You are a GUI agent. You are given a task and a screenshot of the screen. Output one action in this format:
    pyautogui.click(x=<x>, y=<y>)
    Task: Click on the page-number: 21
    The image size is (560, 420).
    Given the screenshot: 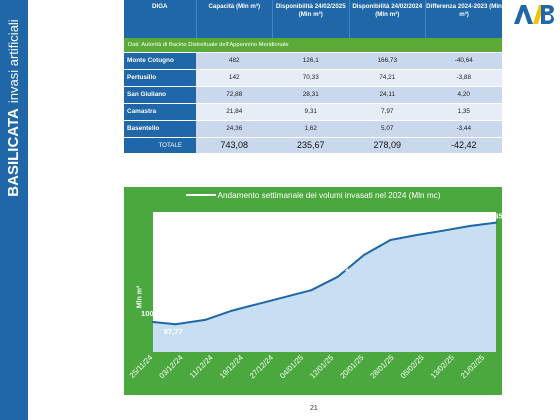 What is the action you would take?
    pyautogui.click(x=314, y=408)
    